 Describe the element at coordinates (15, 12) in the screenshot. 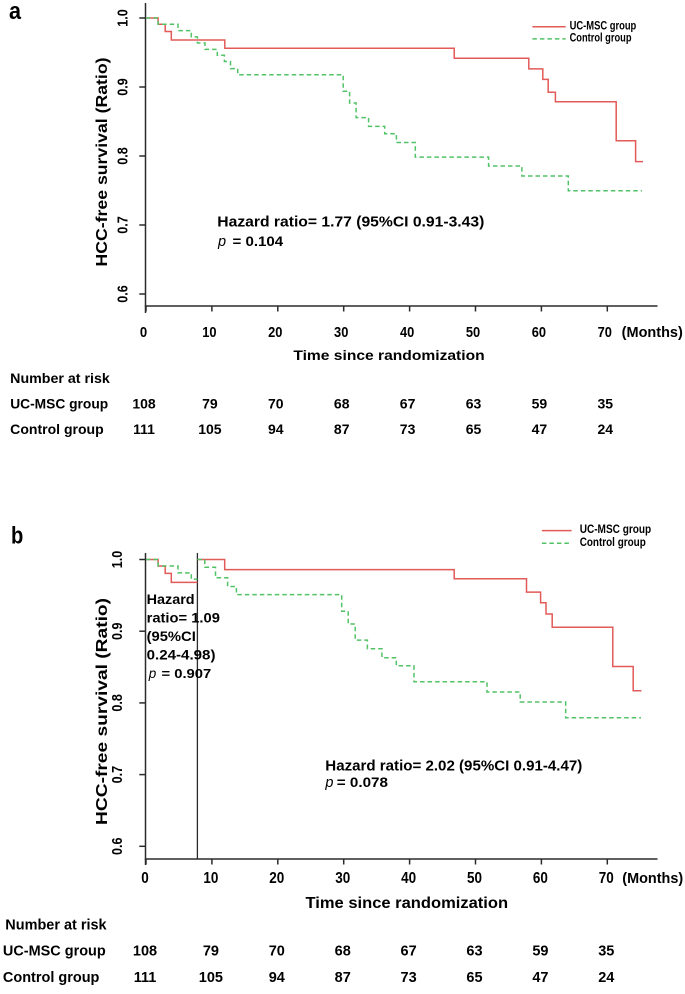

I see `svg-text: a` at that location.